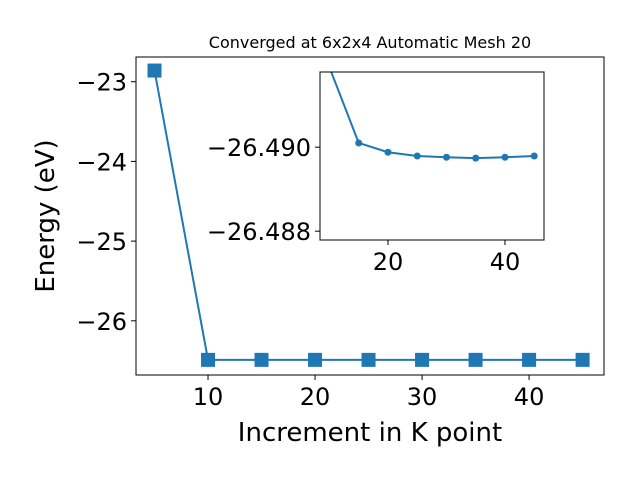 The height and width of the screenshot is (480, 640). Describe the element at coordinates (422, 397) in the screenshot. I see `x-tick-label: 30` at that location.